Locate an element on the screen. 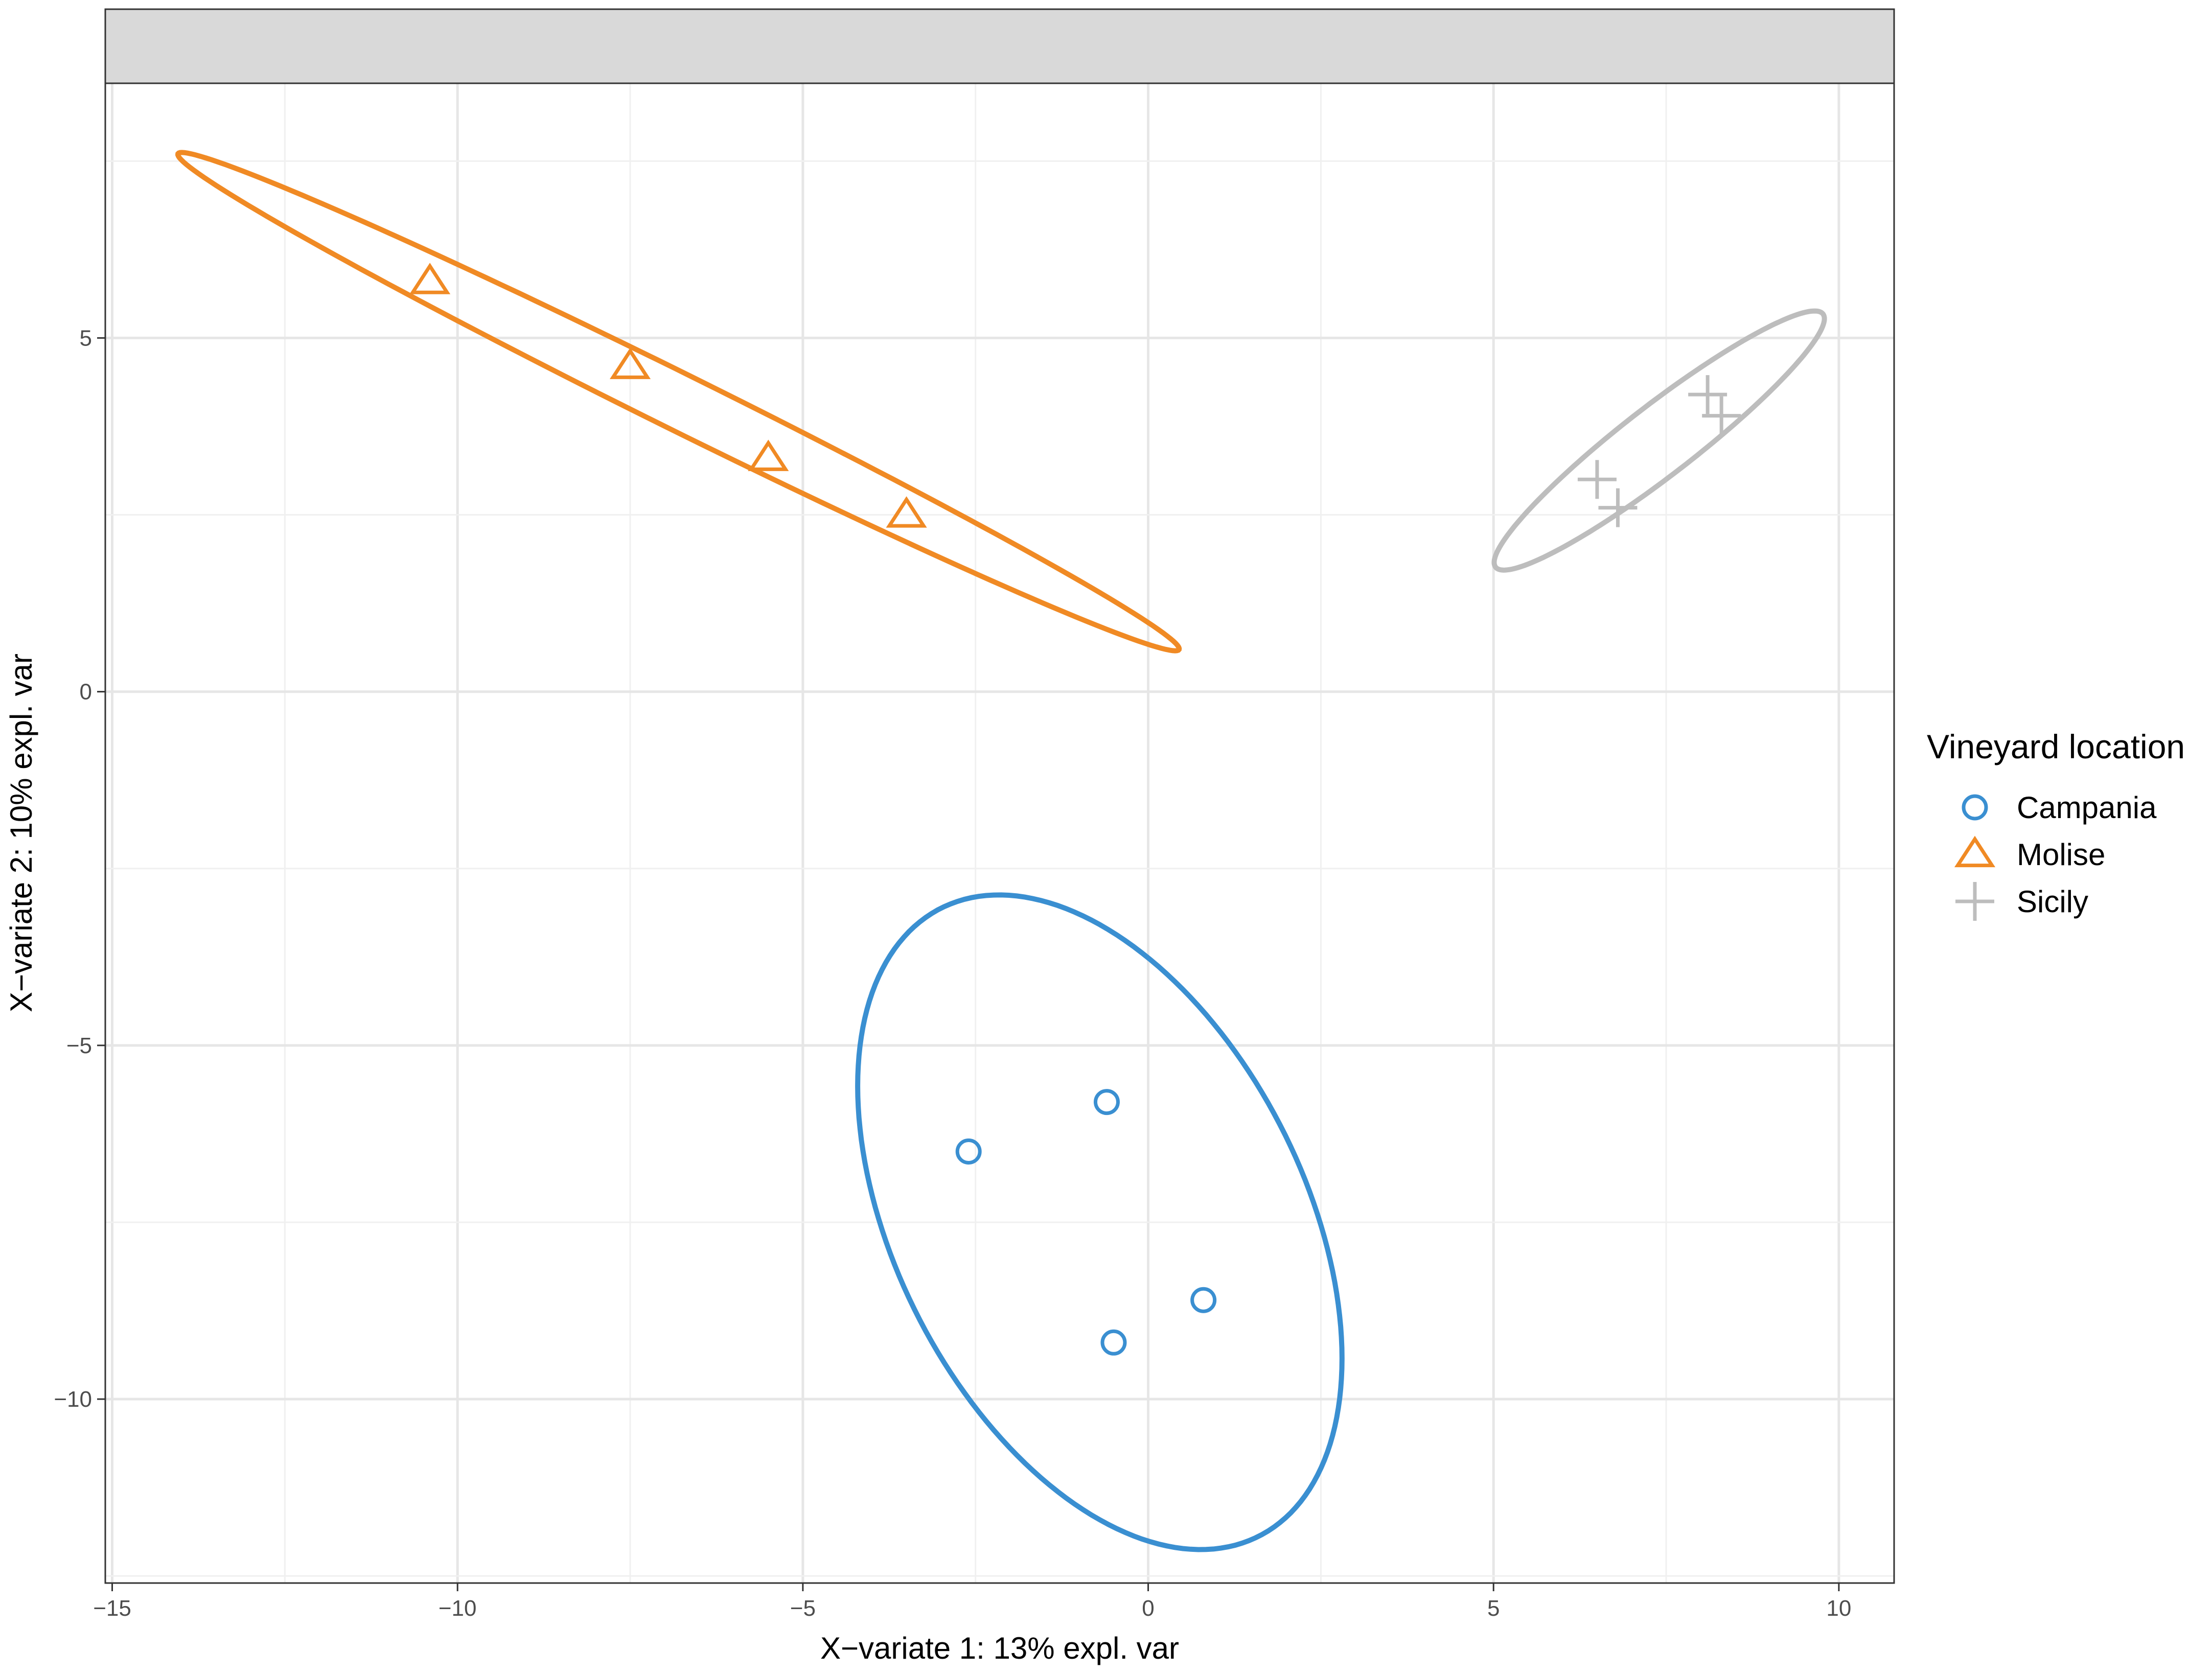 This screenshot has width=2212, height=1674. legend-label-molise: Molise is located at coordinates (2061, 855).